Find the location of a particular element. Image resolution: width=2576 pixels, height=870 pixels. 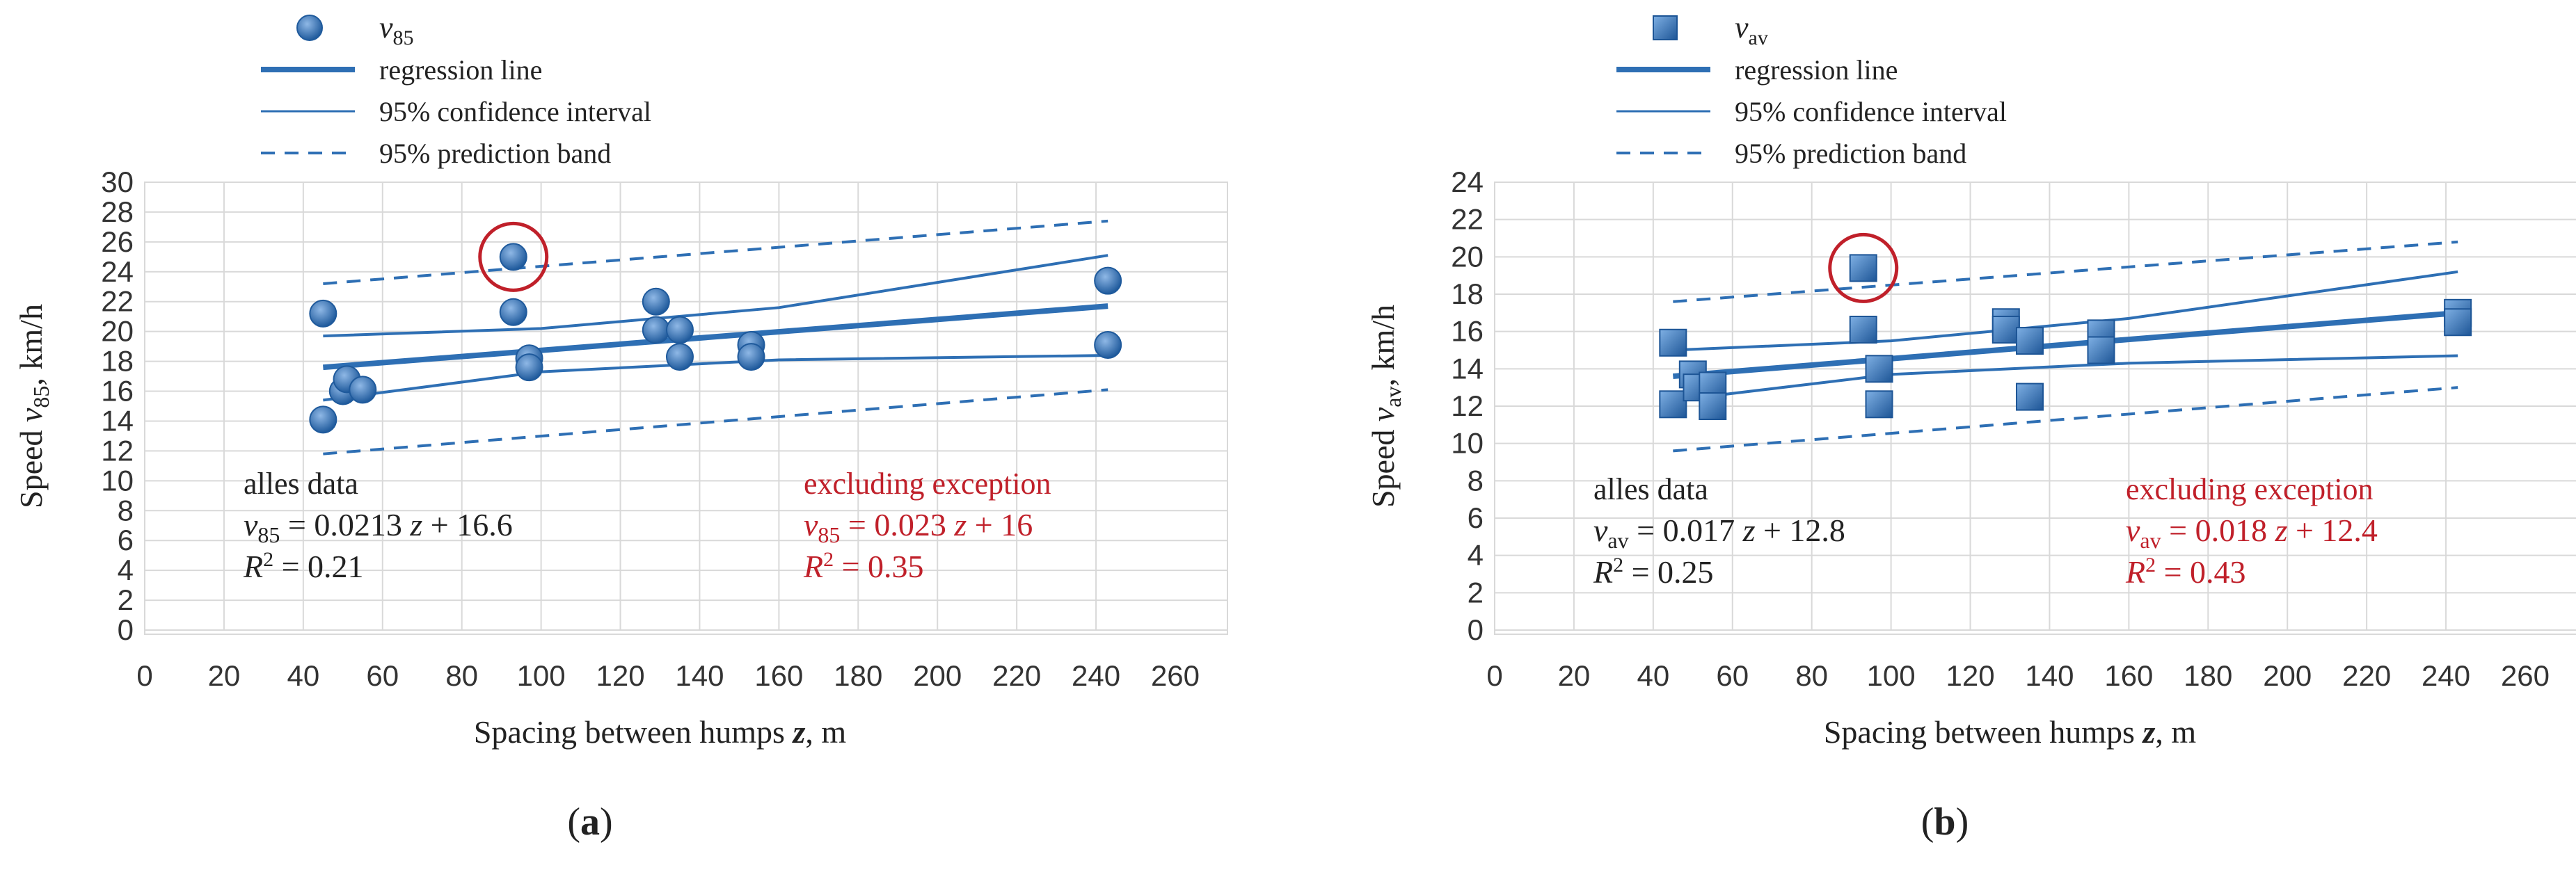

annotation-equation: vav = 0.017 z + 12.8 is located at coordinates (1719, 533).